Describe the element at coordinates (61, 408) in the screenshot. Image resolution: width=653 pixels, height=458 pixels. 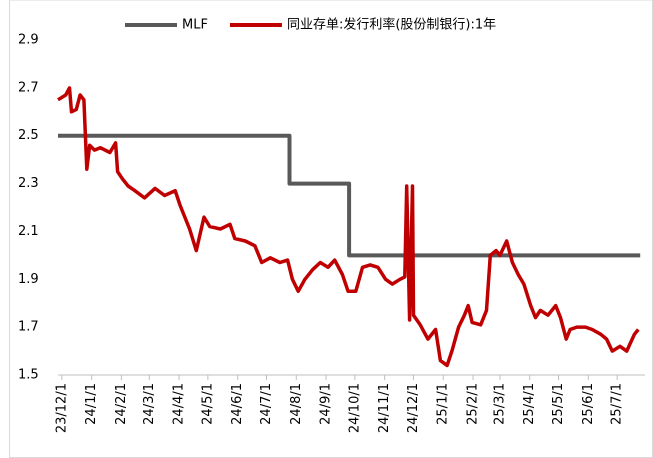
I see `x-tick-label: 23/12/1` at that location.